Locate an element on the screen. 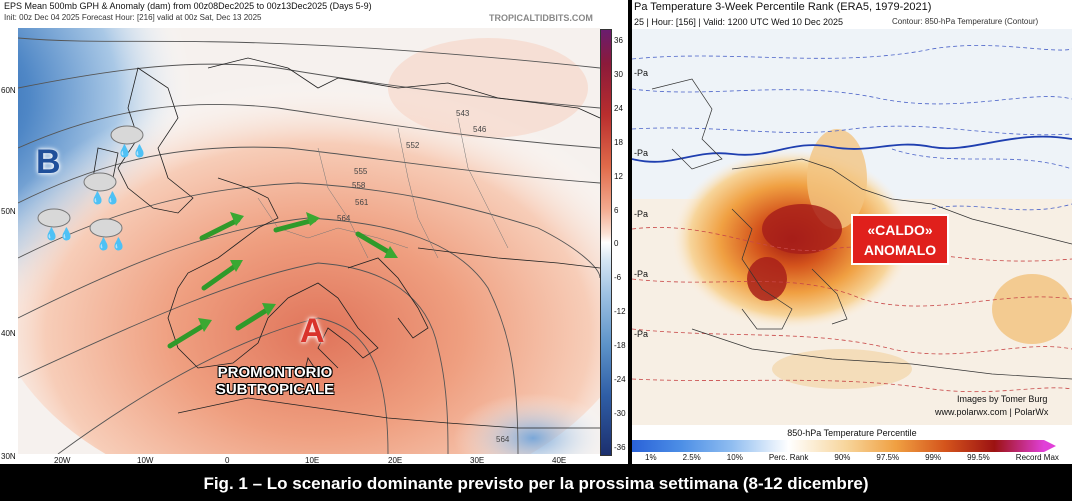  credit-line: Images by Tomer Burg is located at coordinates (1002, 399).